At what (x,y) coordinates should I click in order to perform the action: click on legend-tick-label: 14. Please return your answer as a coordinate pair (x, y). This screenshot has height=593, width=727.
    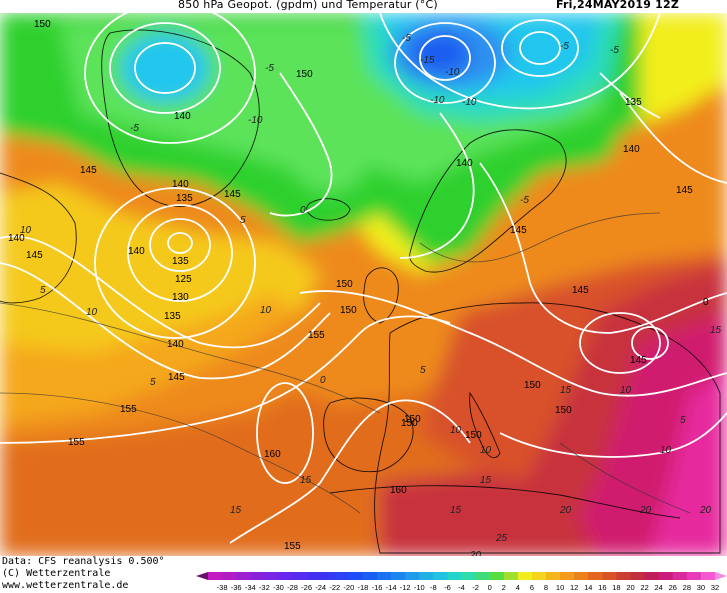
    Looking at the image, I should click on (588, 587).